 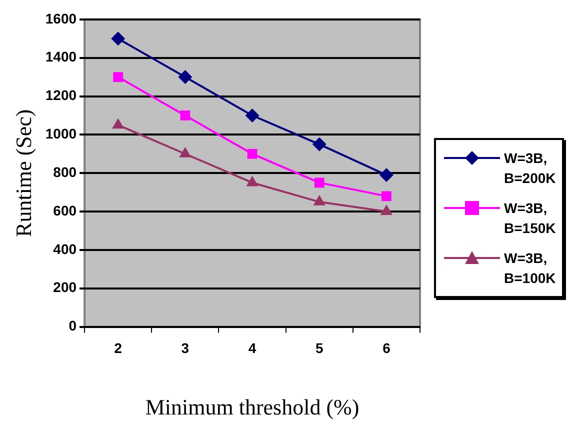 I want to click on x-tick-label: 6, so click(x=386, y=348).